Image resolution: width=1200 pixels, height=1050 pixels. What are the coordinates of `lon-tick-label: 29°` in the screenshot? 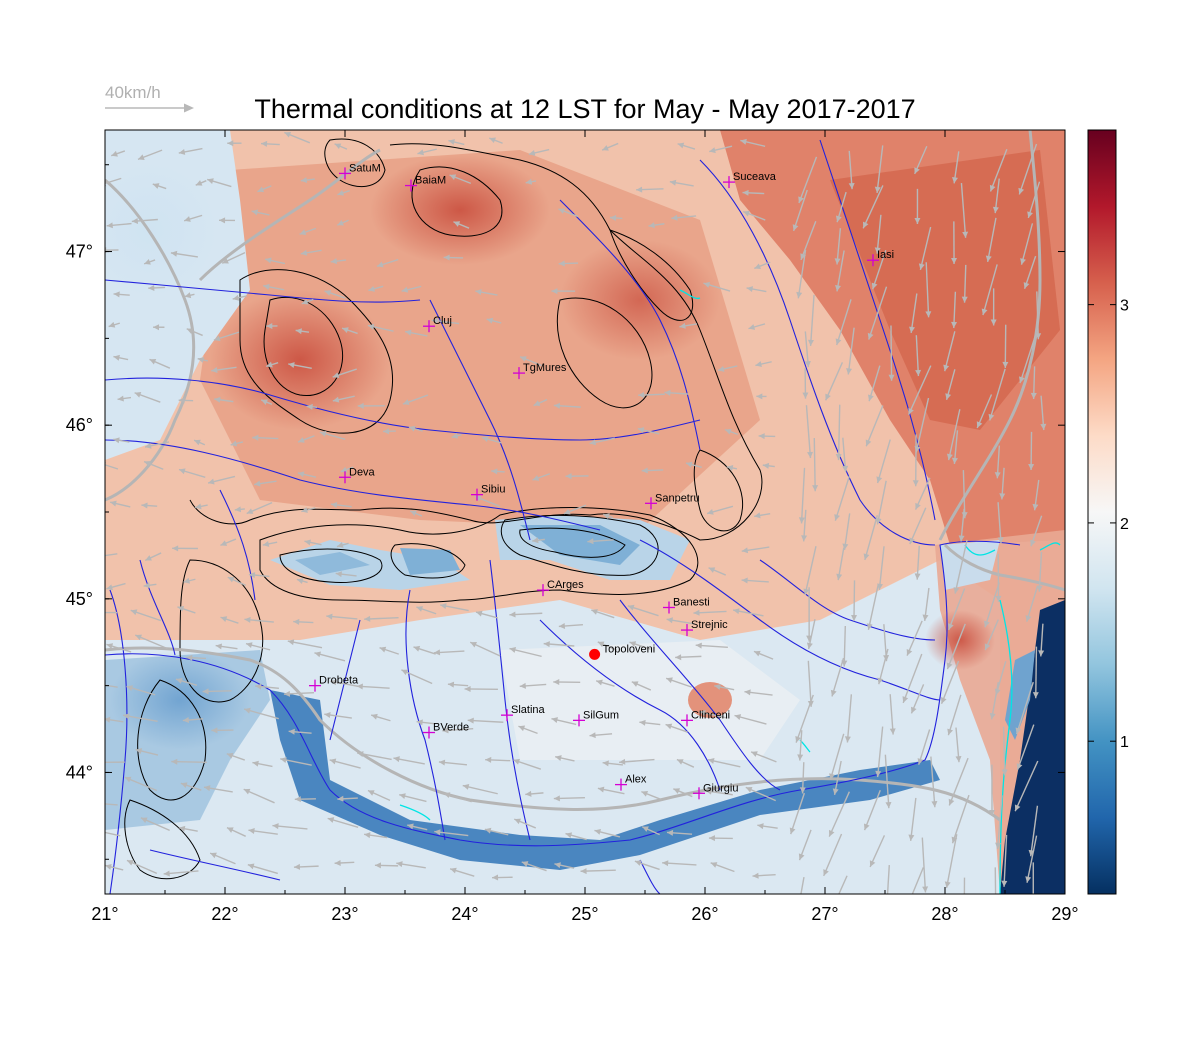 It's located at (1064, 914).